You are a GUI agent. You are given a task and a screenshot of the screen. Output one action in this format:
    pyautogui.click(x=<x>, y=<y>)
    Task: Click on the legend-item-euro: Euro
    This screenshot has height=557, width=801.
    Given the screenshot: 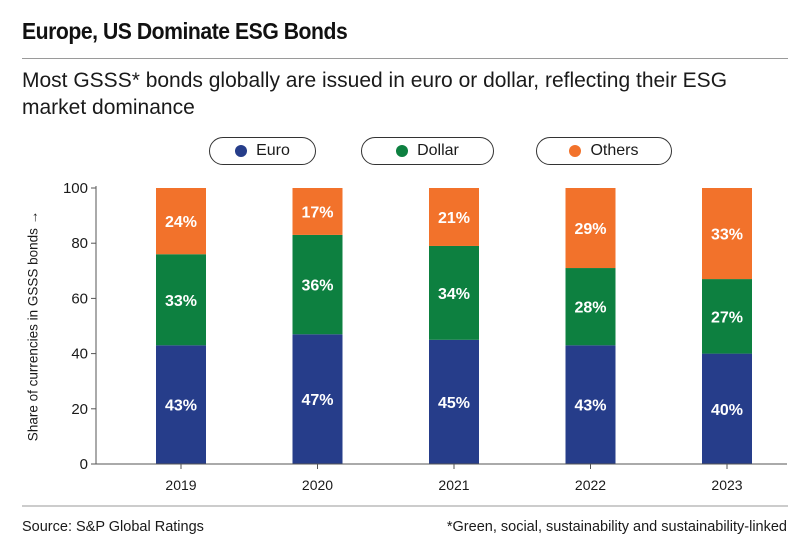 What is the action you would take?
    pyautogui.click(x=262, y=151)
    